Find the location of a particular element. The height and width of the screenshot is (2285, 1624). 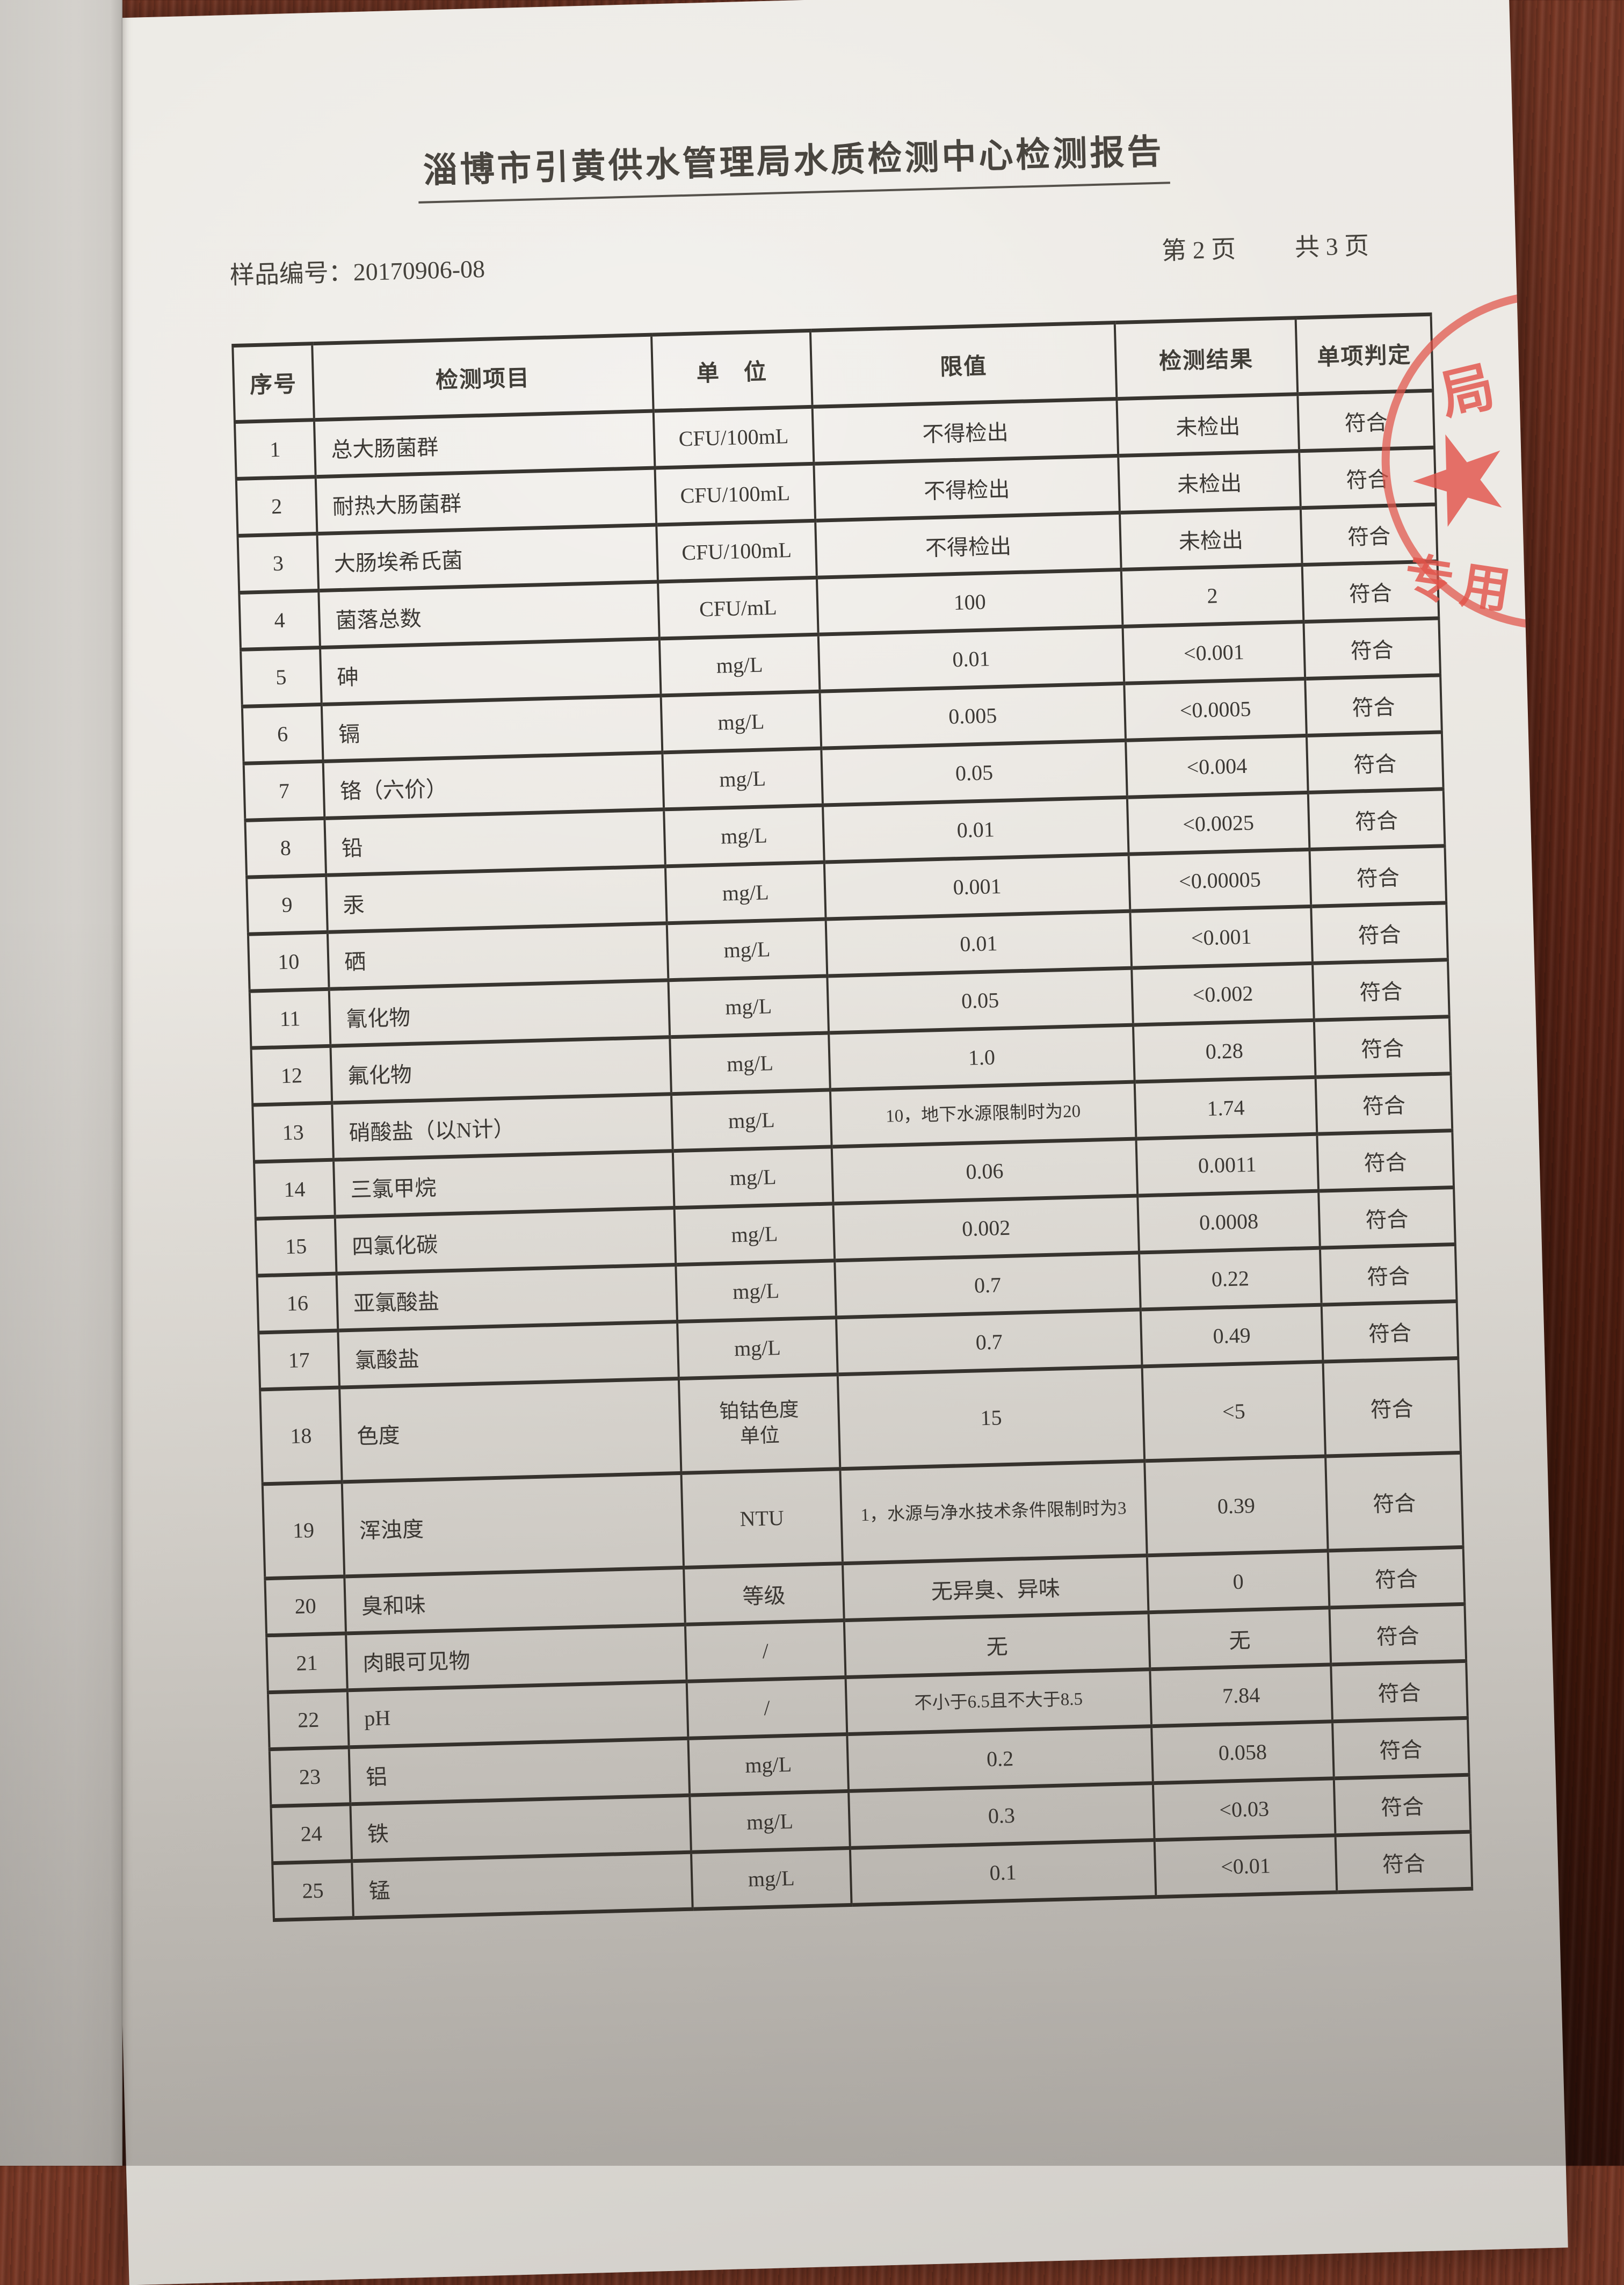

cell-r24-c0: 24 is located at coordinates (312, 1834).